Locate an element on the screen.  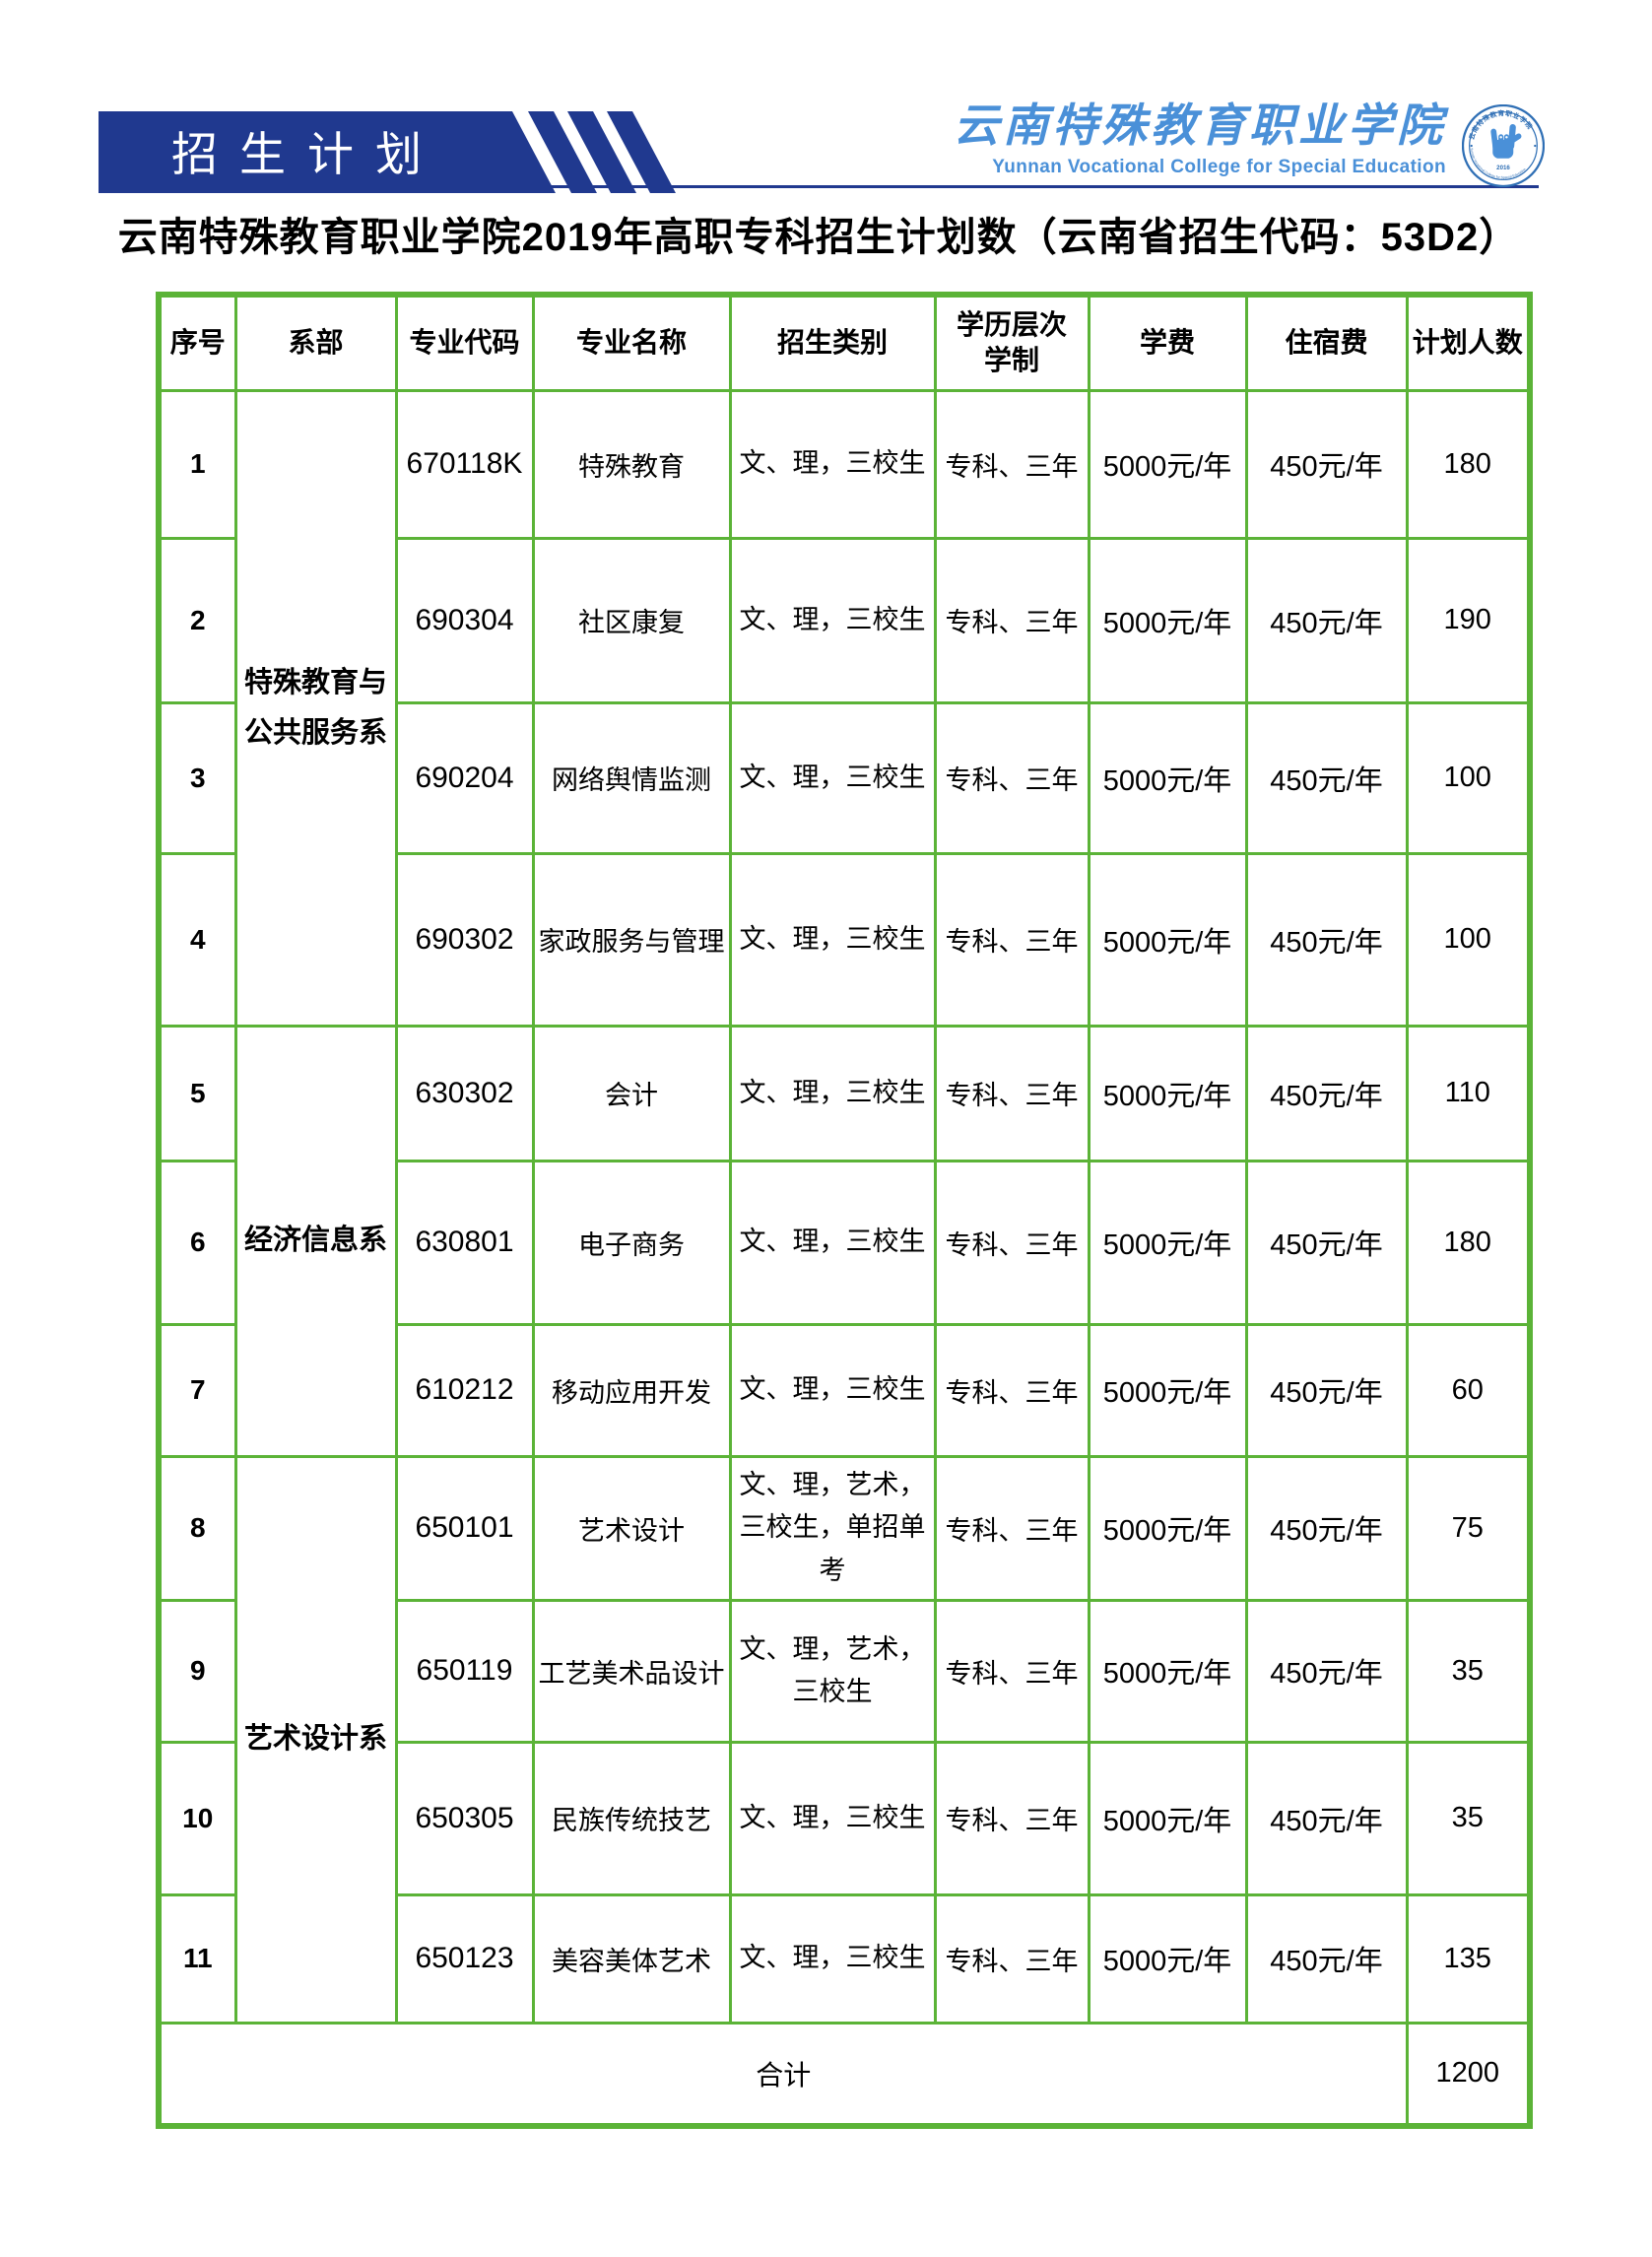
banner-shape: 招生计划 is located at coordinates (387, 152).